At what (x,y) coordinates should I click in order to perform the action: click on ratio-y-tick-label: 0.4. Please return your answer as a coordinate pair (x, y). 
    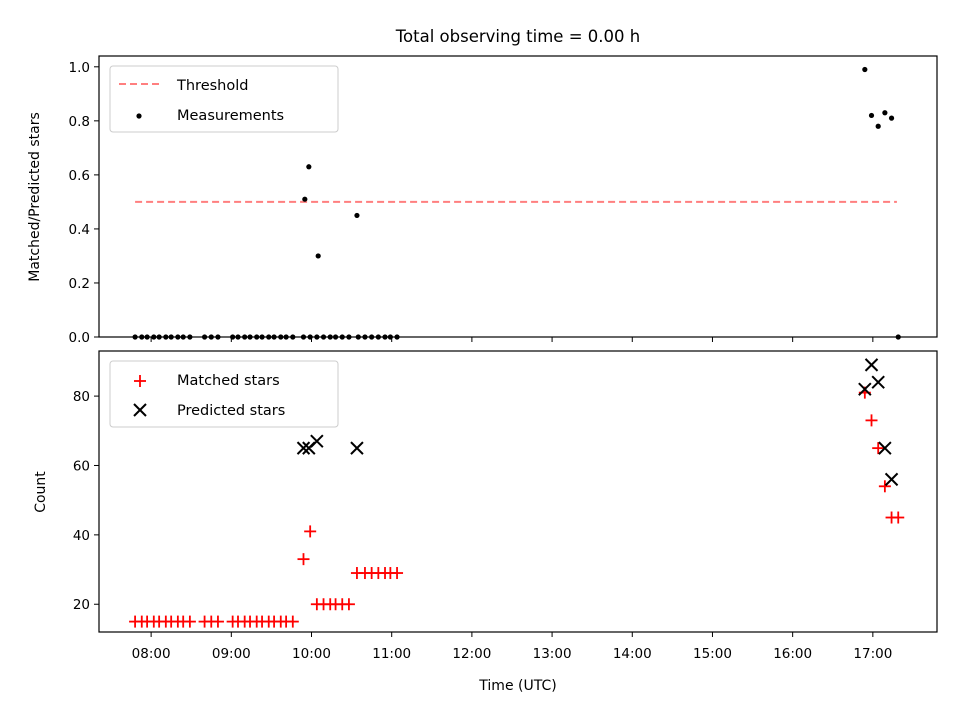
    Looking at the image, I should click on (79, 230).